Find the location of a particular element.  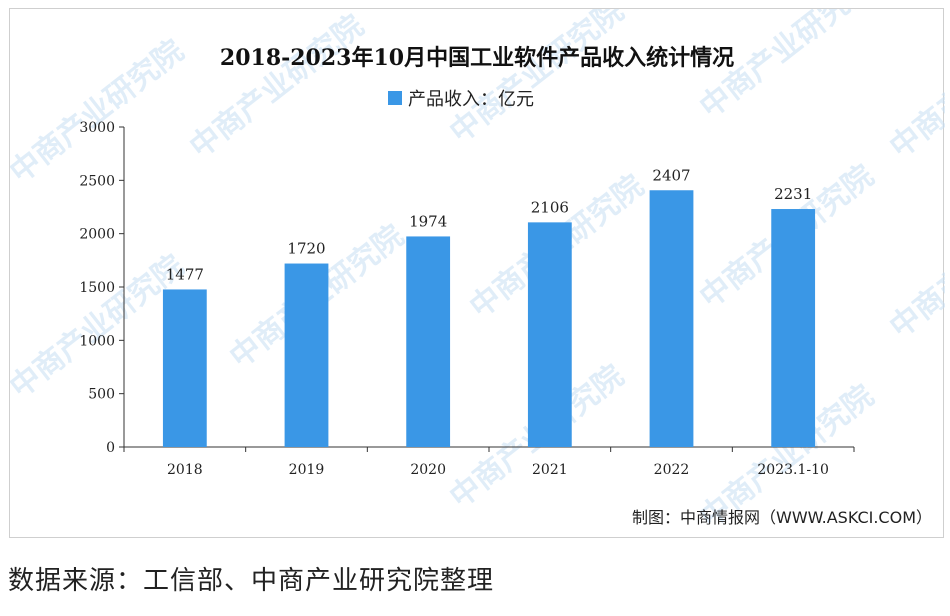

y-tick-label: 2000 is located at coordinates (97, 235).